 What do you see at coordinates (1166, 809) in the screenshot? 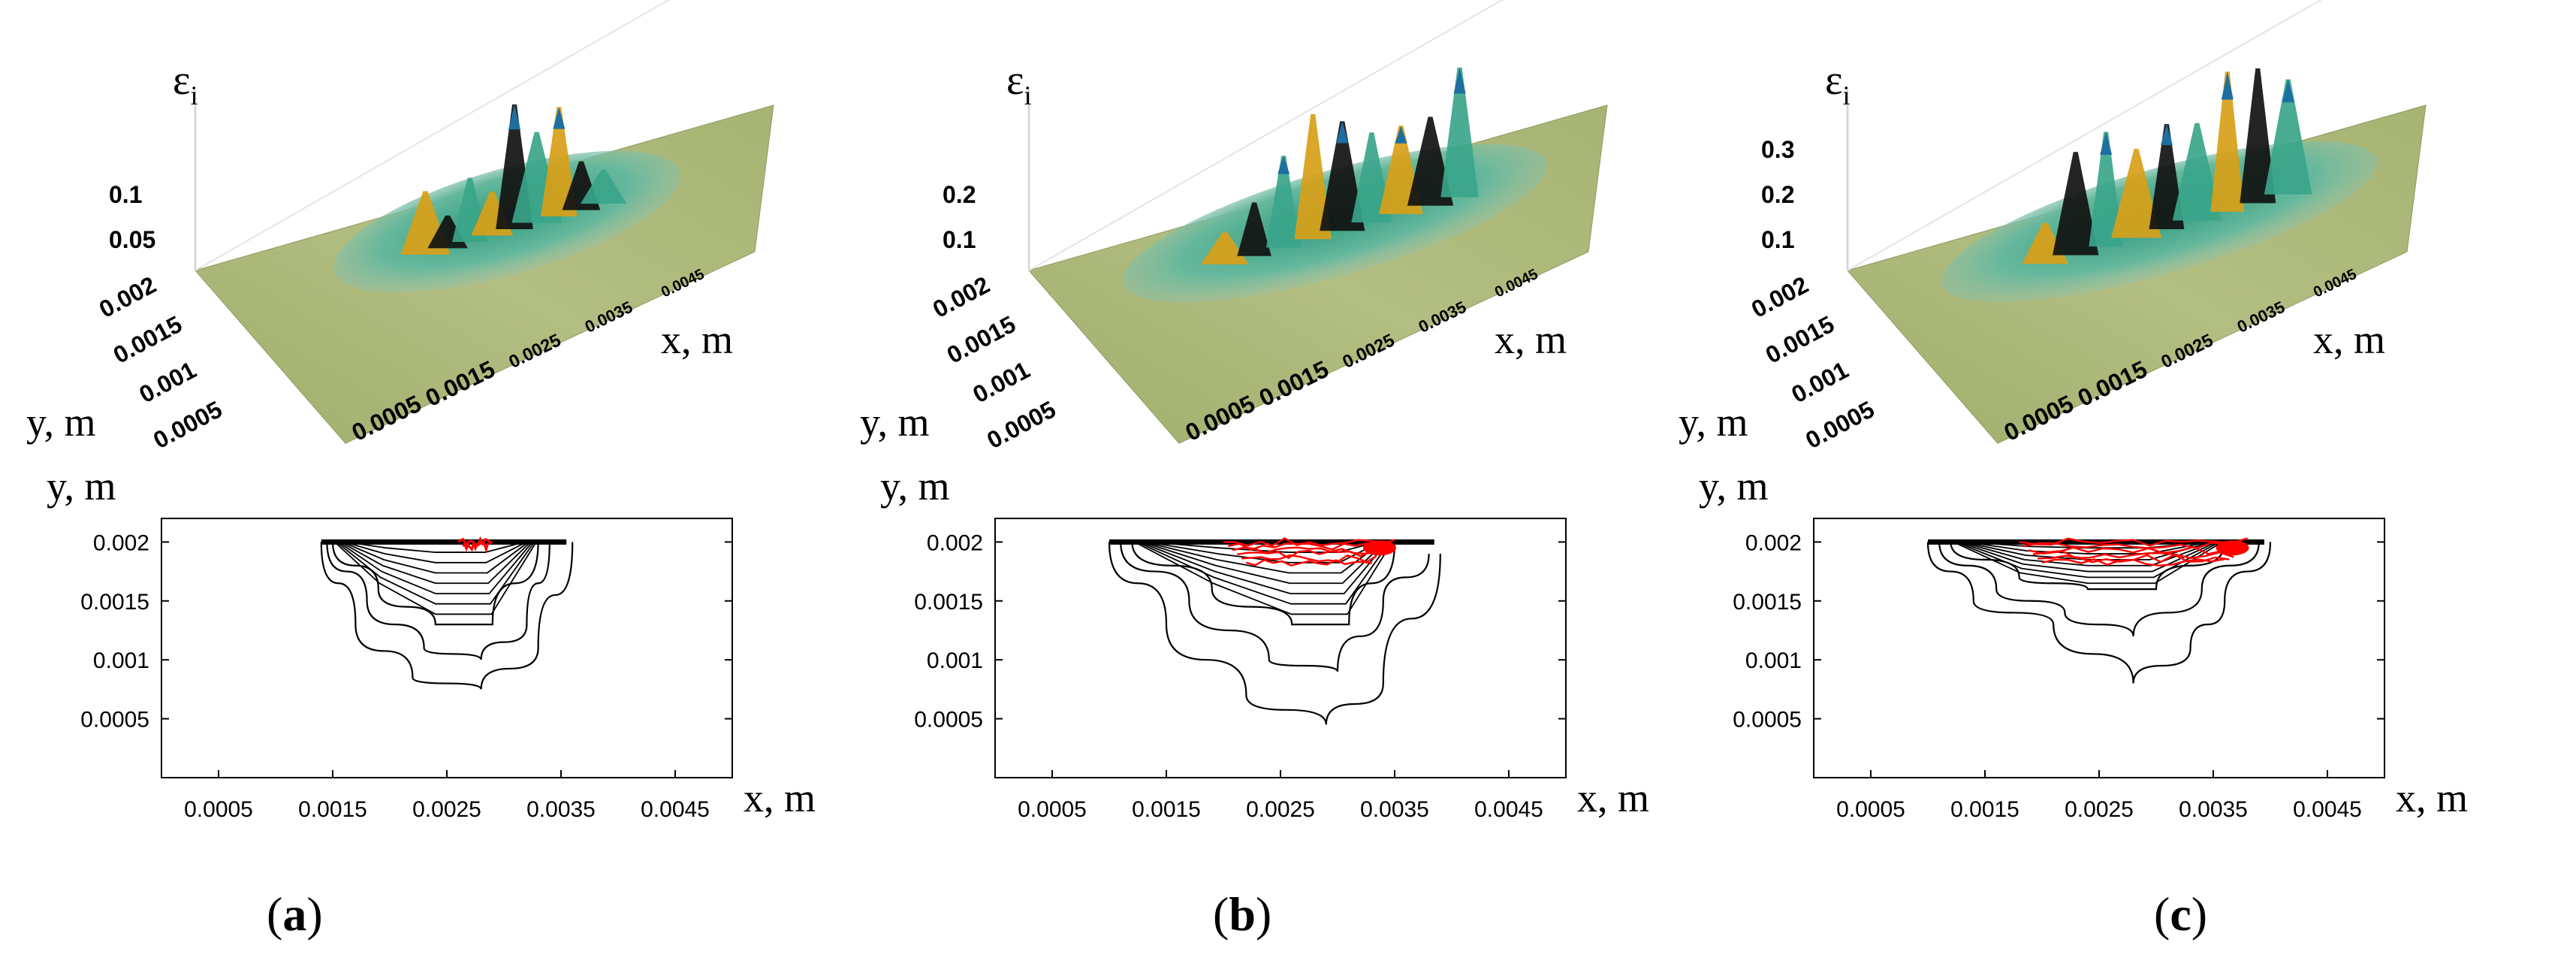
I see `contour-x-tick-label: 0.0015` at bounding box center [1166, 809].